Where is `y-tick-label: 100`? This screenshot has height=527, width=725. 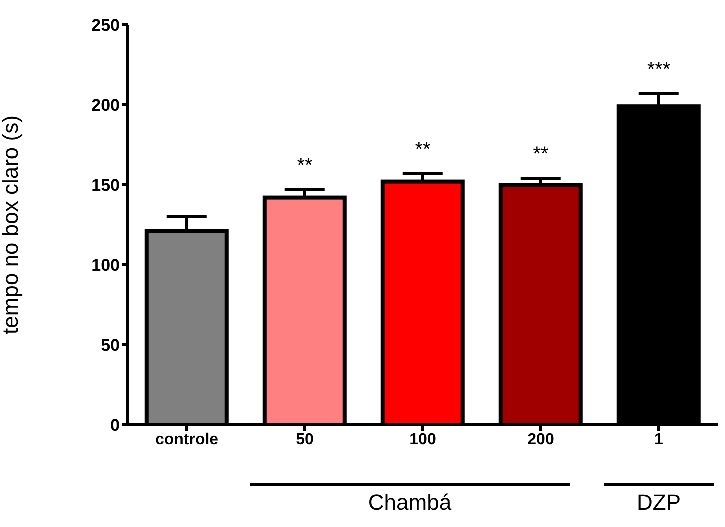
y-tick-label: 100 is located at coordinates (106, 266).